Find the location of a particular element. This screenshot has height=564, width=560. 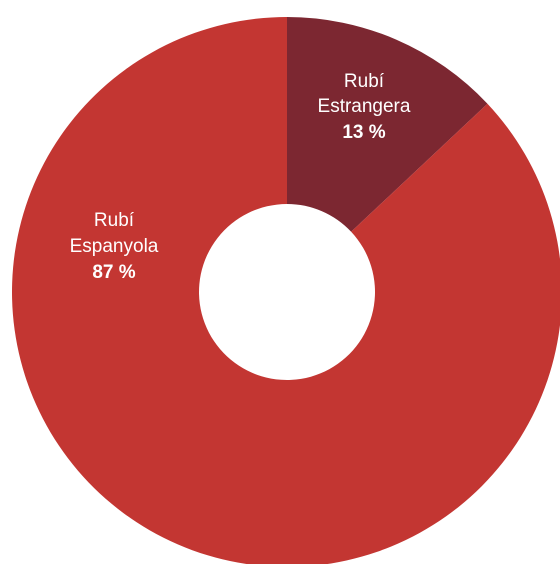

slice-percent-label: 87 % is located at coordinates (113, 272).